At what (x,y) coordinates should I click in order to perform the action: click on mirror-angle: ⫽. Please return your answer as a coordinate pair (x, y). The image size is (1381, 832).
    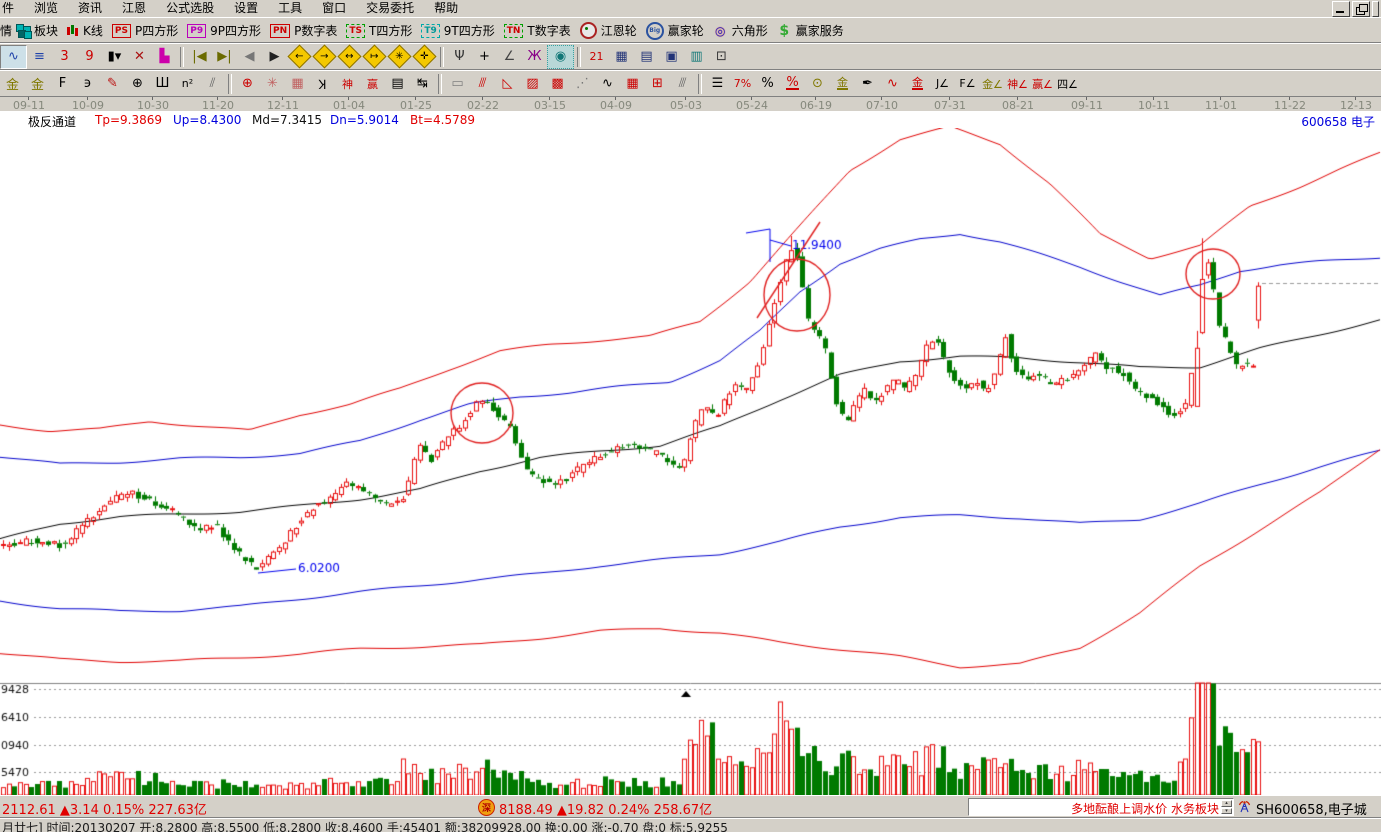
    Looking at the image, I should click on (212, 83).